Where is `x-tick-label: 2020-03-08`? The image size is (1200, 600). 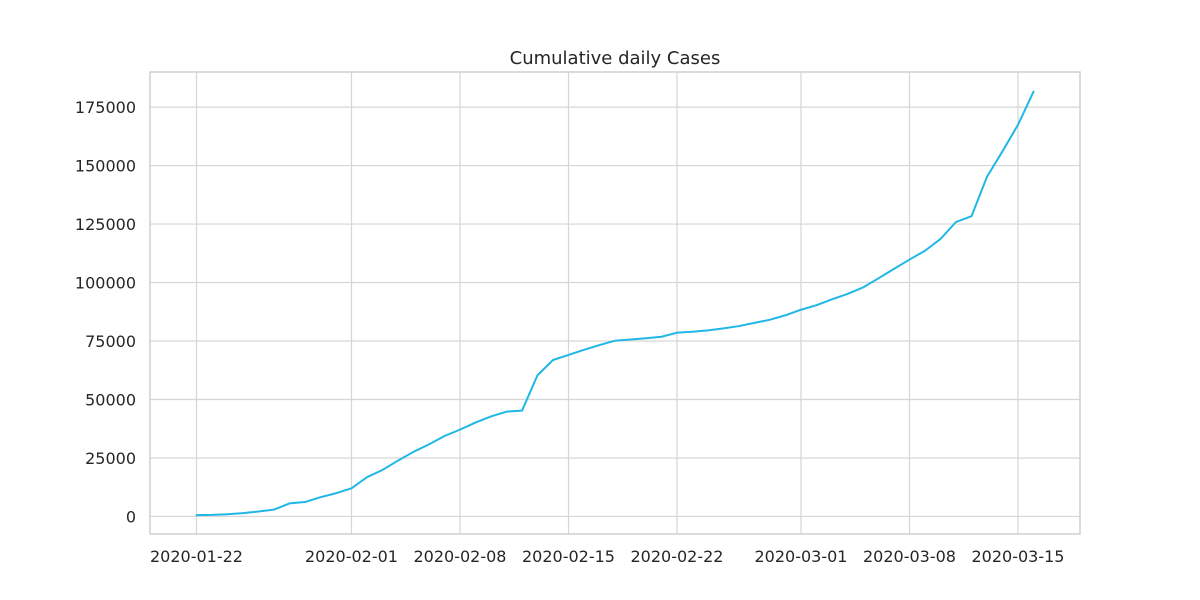 x-tick-label: 2020-03-08 is located at coordinates (909, 556).